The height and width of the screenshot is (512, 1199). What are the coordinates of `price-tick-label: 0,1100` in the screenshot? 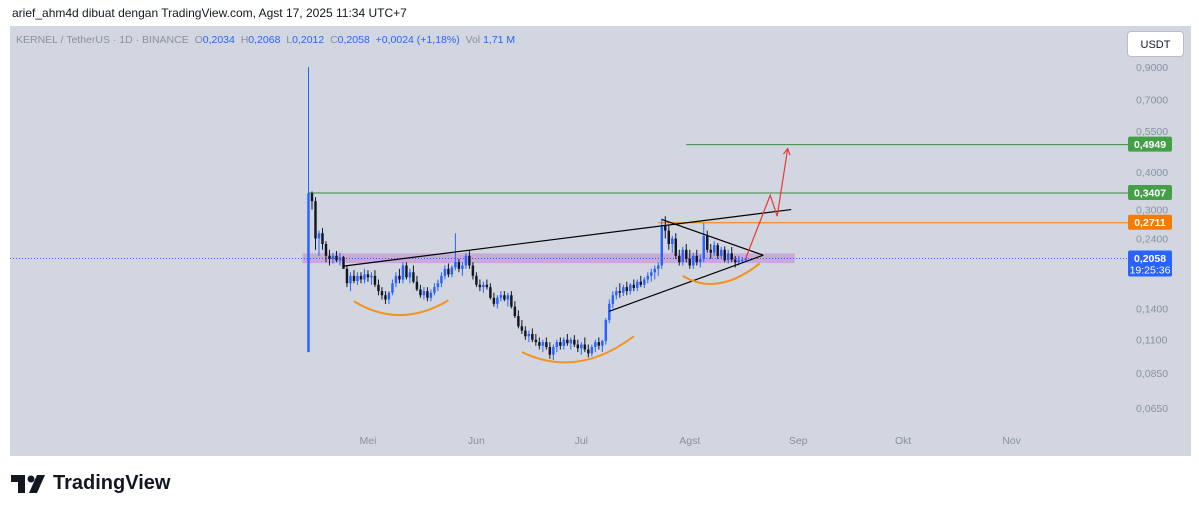 It's located at (1151, 341).